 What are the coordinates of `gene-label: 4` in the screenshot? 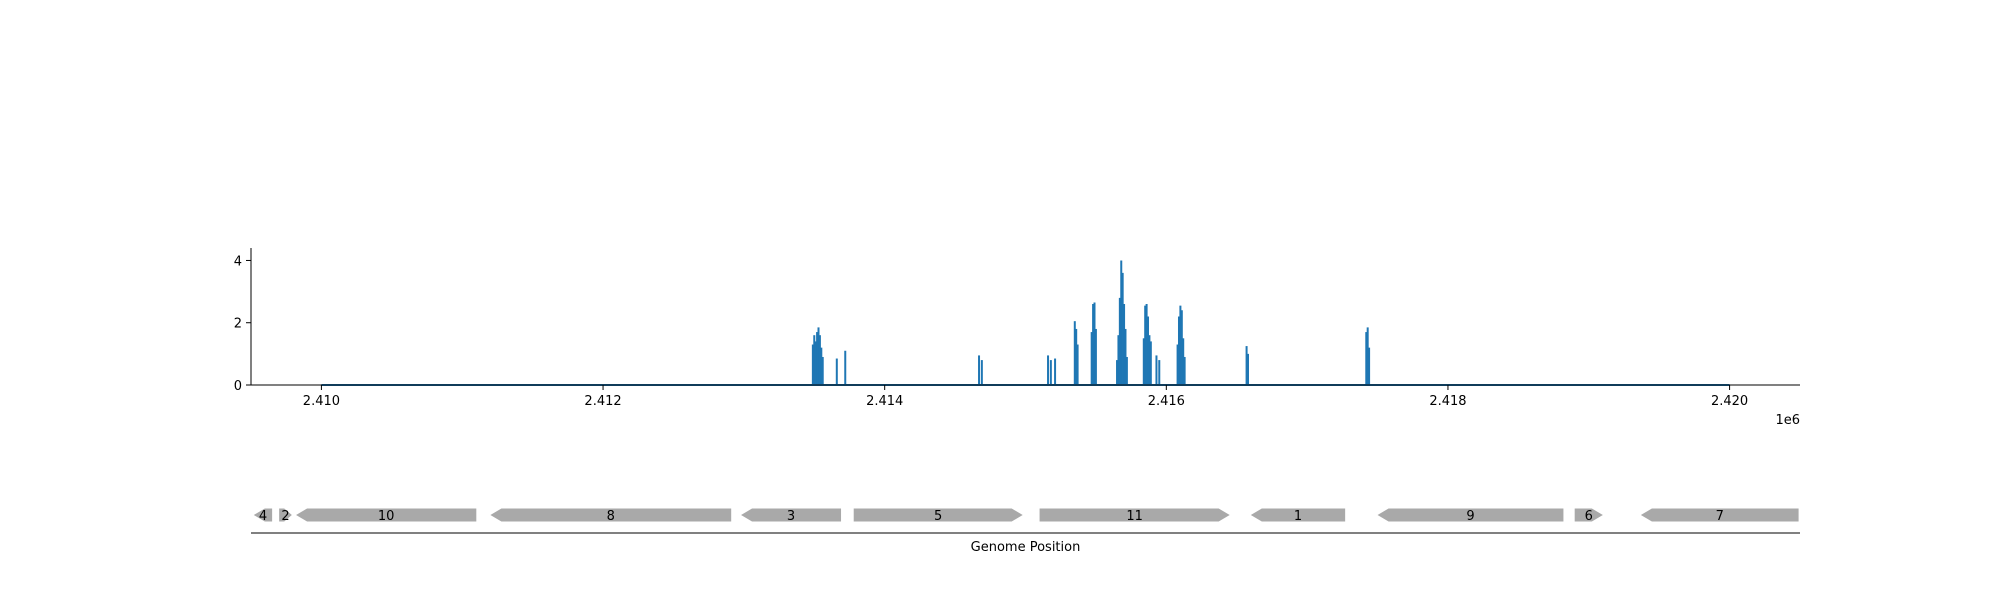 It's located at (263, 516).